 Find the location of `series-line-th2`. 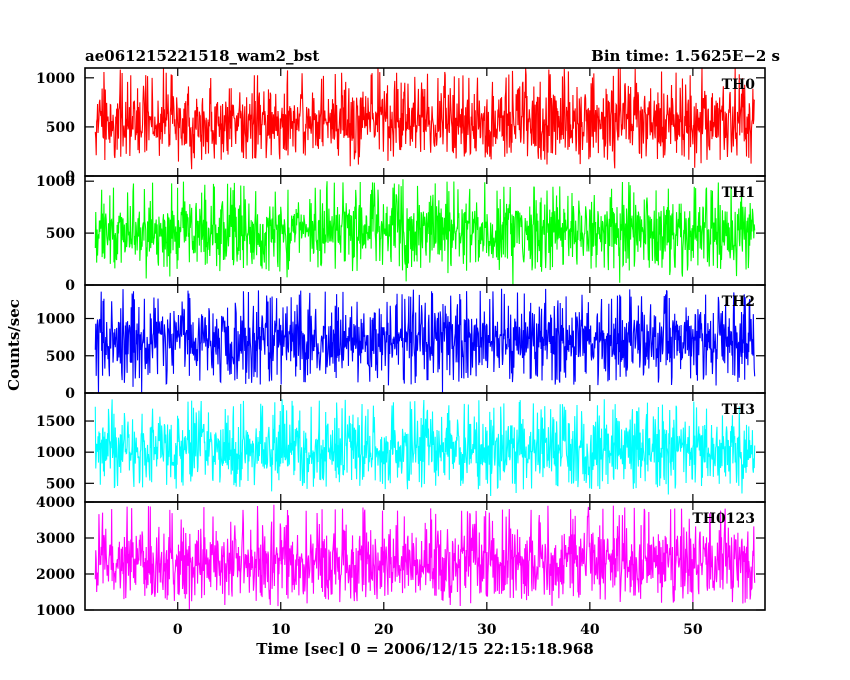

series-line-th2 is located at coordinates (425, 341).